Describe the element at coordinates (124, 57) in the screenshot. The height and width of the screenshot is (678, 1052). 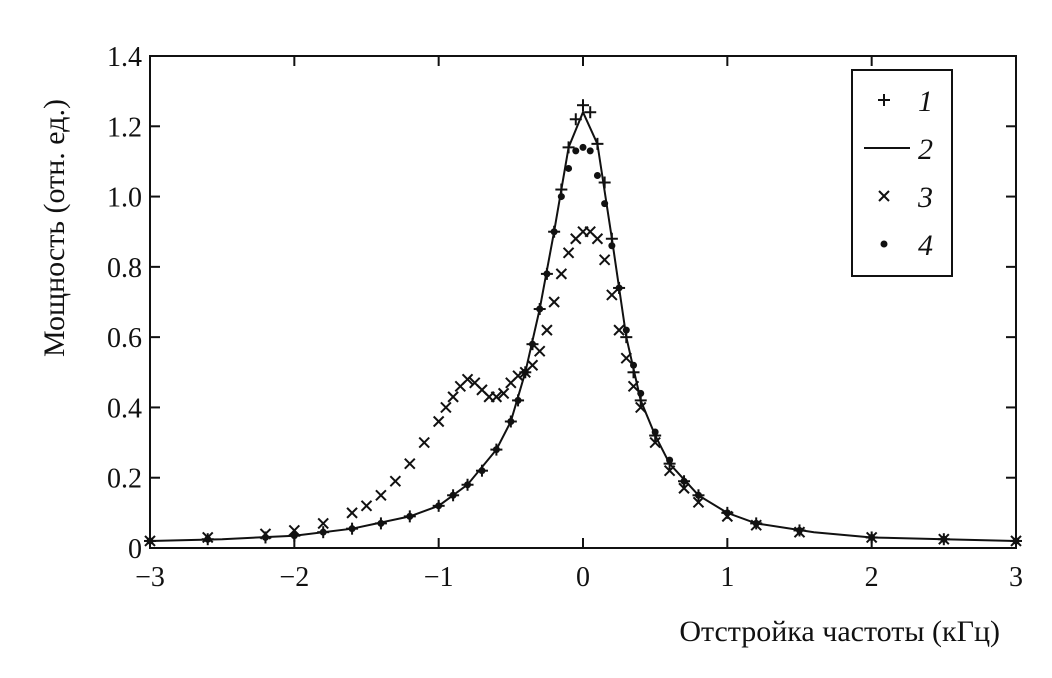
I see `y-tick-label: 1.4` at that location.